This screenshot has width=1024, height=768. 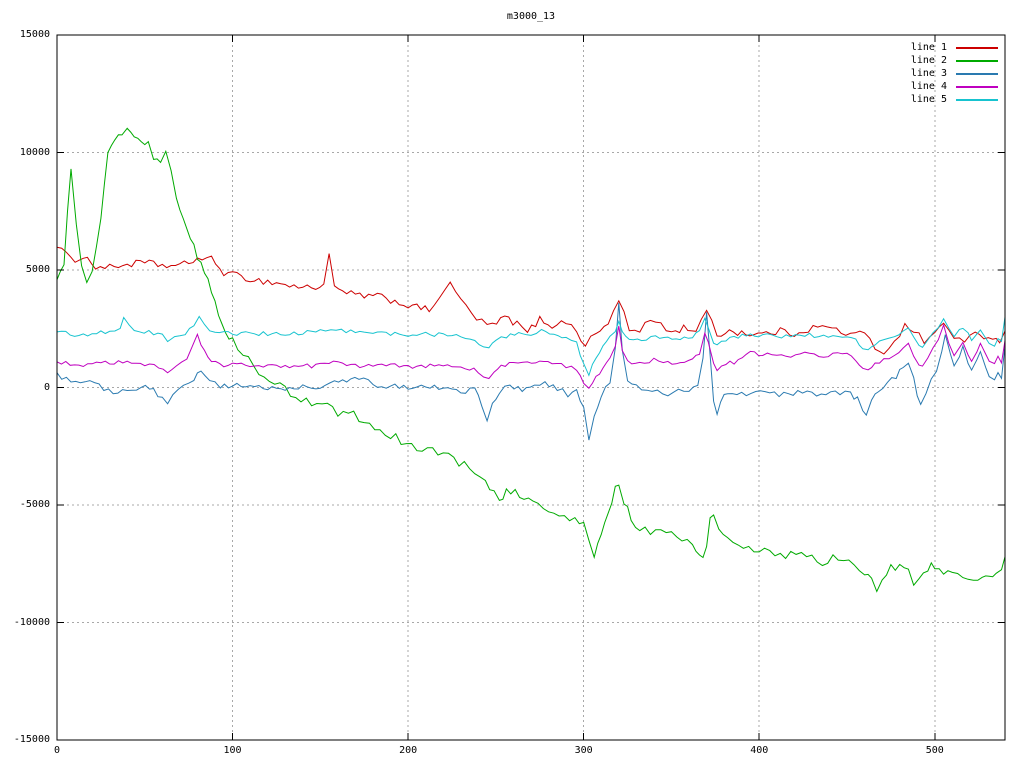 I want to click on y-tick-label: 5000, so click(x=37, y=269).